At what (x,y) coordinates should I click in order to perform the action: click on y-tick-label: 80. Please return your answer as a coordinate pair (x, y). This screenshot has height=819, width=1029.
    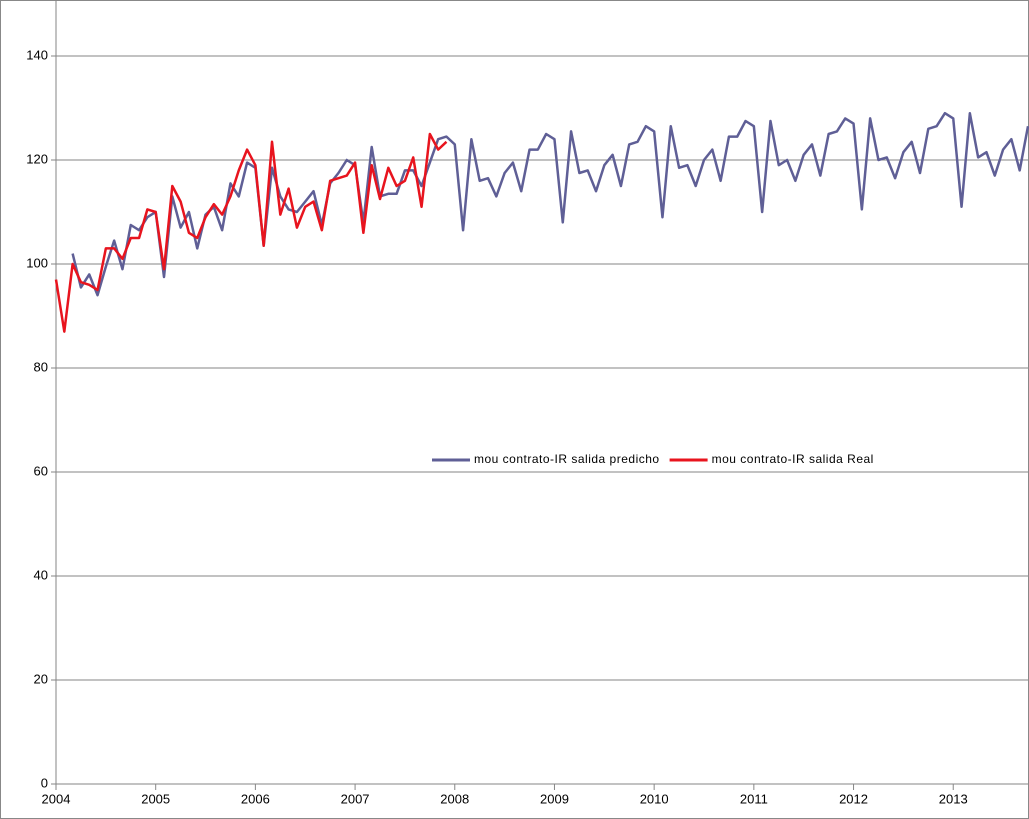
    Looking at the image, I should click on (41, 366).